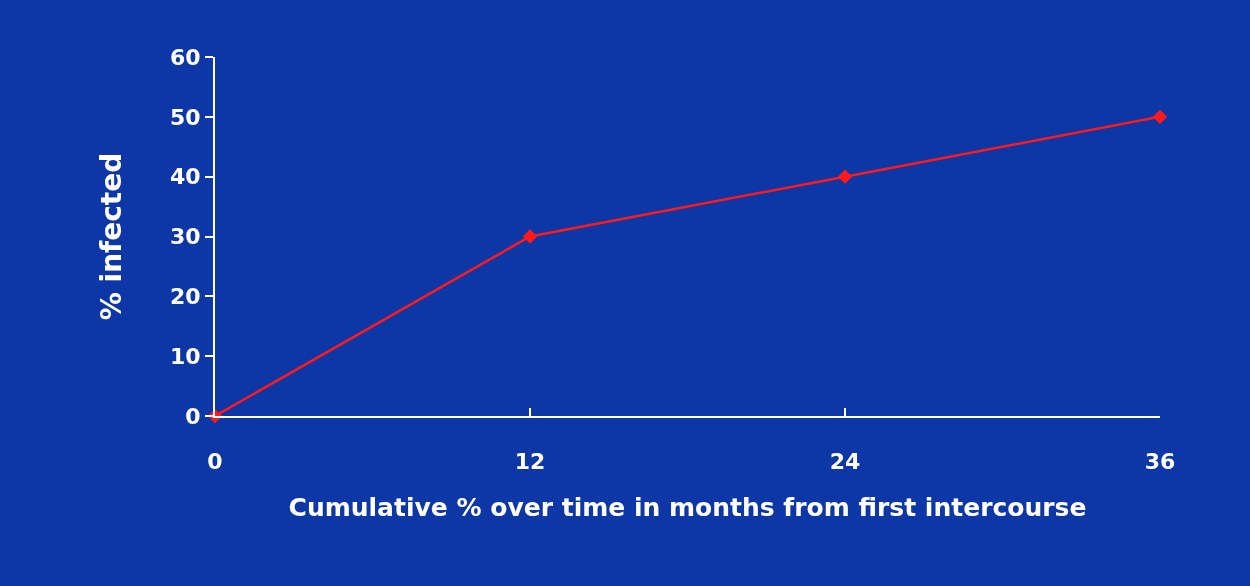 This screenshot has width=1250, height=586. Describe the element at coordinates (112, 236) in the screenshot. I see `y-axis-title: % infected` at that location.